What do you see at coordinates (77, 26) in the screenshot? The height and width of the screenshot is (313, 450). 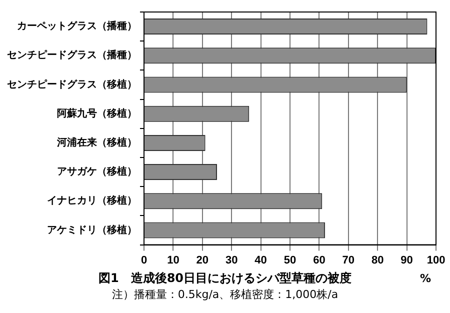 I see `y-tick-label: カーペットグラス（播種）` at bounding box center [77, 26].